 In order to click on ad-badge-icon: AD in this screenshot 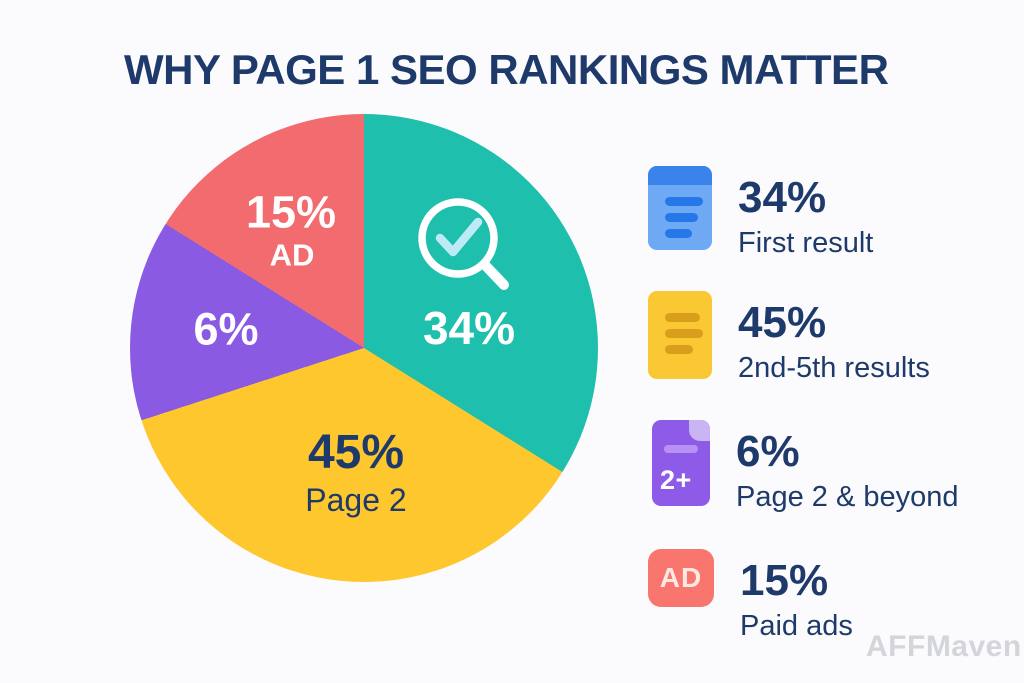, I will do `click(681, 578)`.